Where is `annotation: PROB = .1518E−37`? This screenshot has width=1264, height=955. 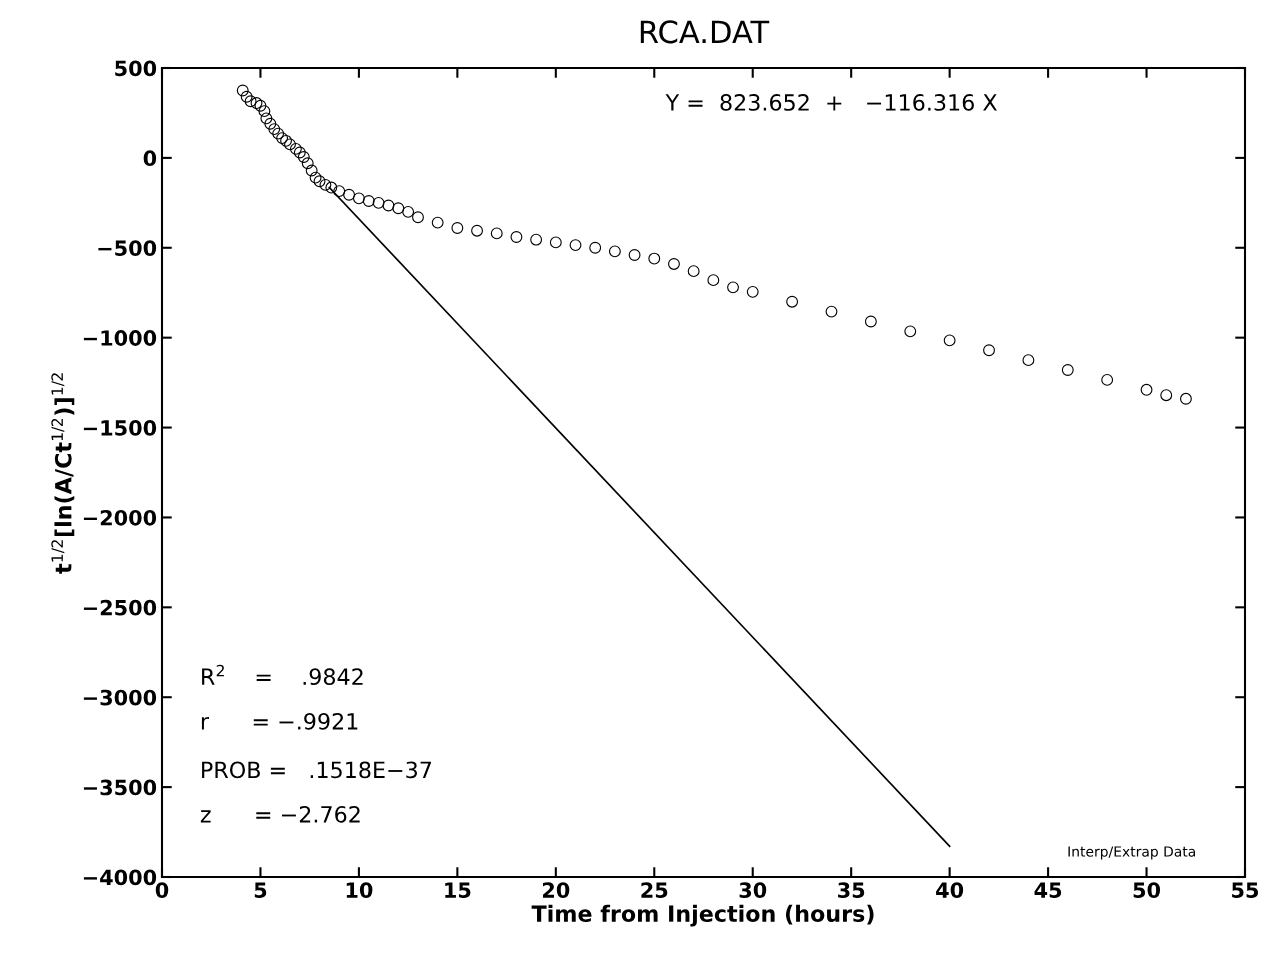 annotation: PROB = .1518E−37 is located at coordinates (317, 770).